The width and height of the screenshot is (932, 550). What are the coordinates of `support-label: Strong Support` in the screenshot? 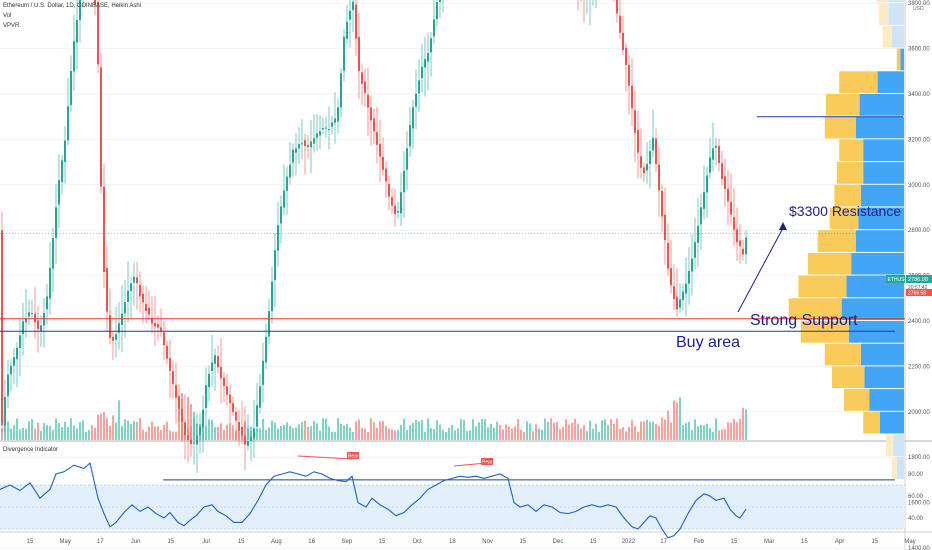 It's located at (804, 320).